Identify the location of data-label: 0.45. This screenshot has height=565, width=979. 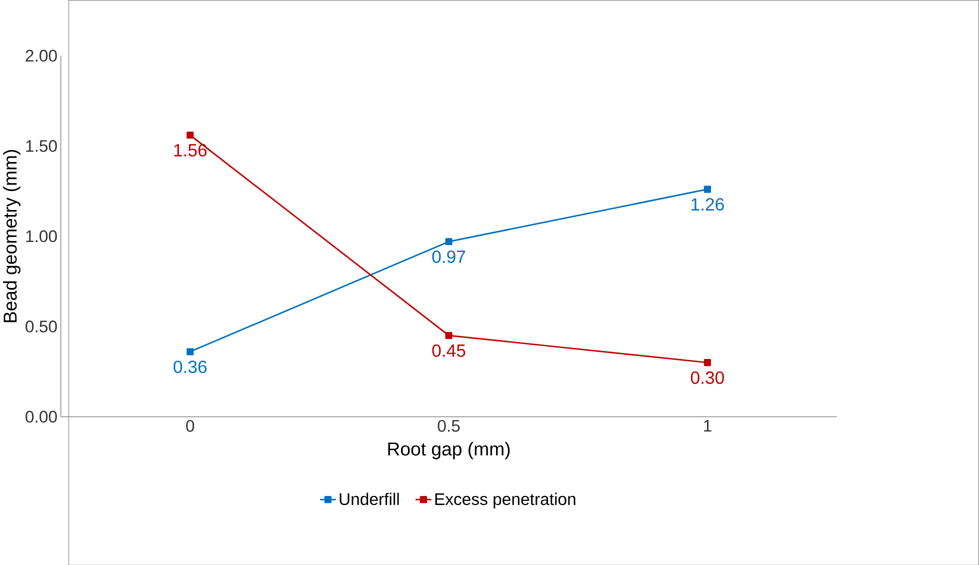
(449, 350).